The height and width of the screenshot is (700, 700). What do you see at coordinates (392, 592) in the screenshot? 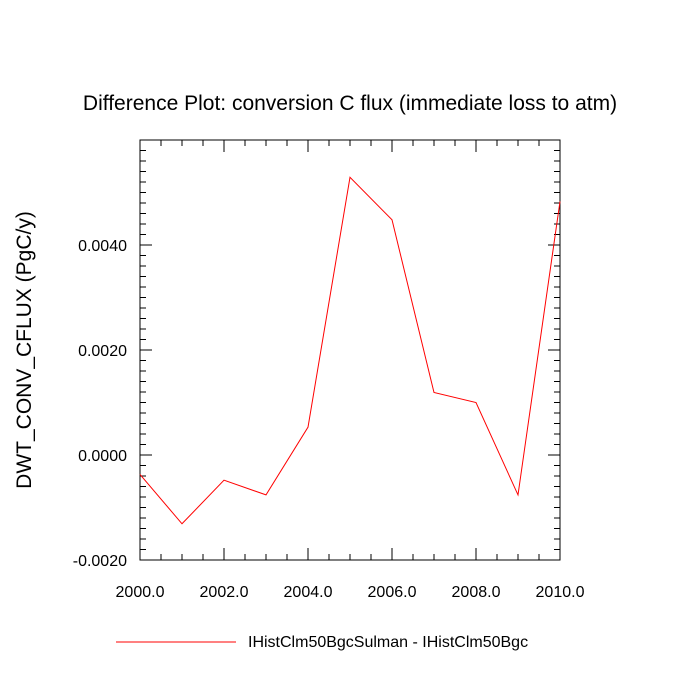
I see `x-tick-label: 2006.0` at bounding box center [392, 592].